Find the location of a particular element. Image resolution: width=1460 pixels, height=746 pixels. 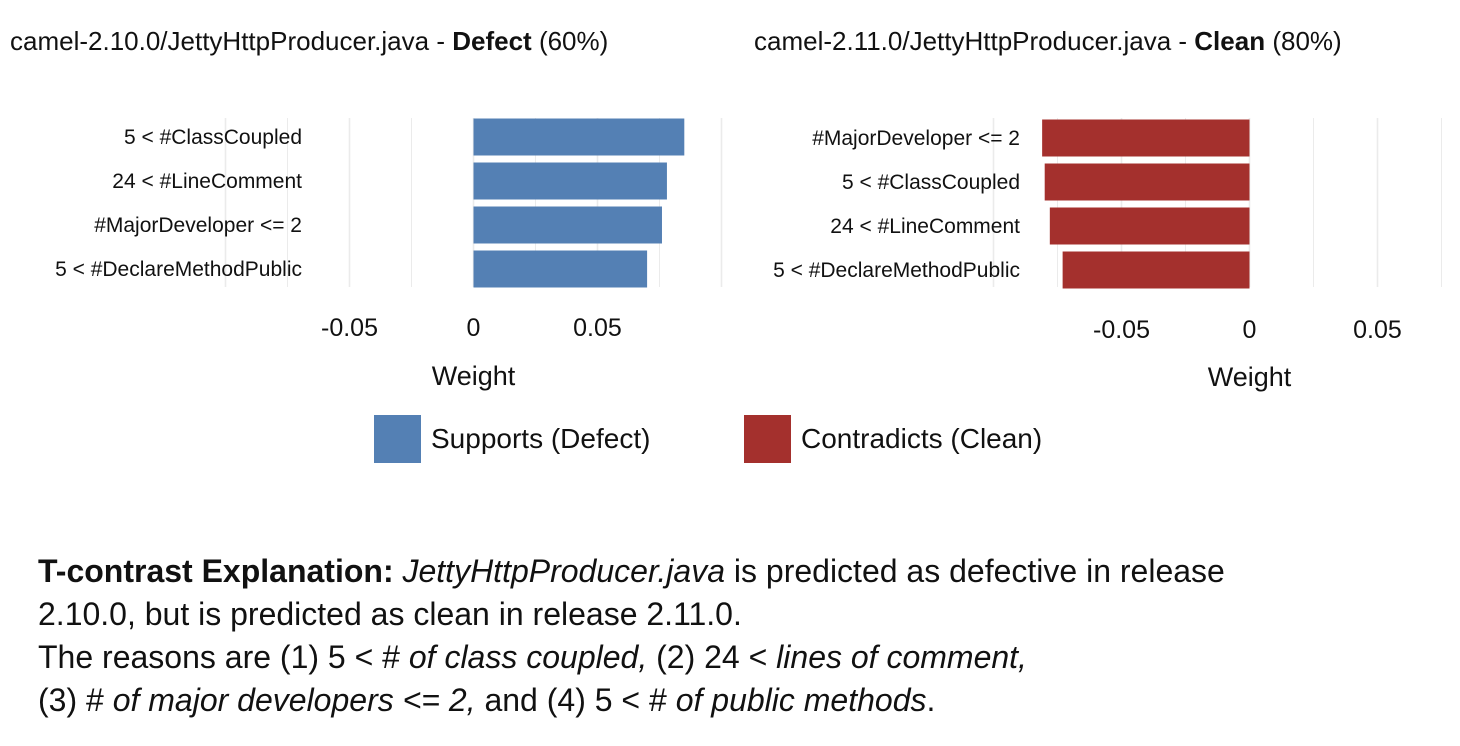

title-left-file: camel-2.10.0/JettyHttpProducer.java is located at coordinates (220, 41).